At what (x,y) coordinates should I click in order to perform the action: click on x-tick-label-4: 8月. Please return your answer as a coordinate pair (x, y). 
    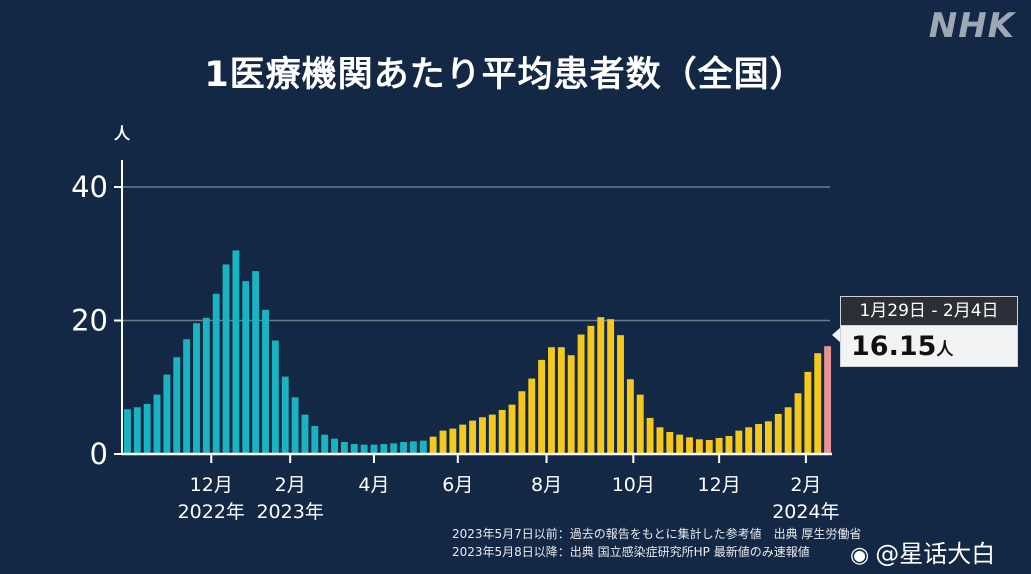
    Looking at the image, I should click on (546, 485).